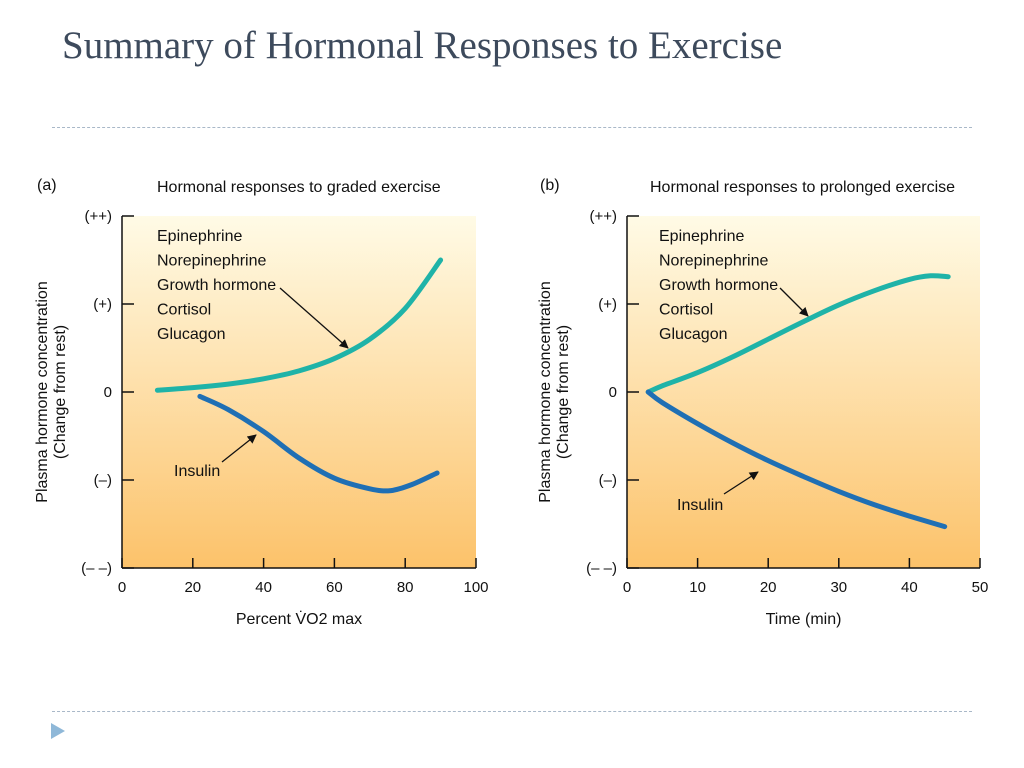 This screenshot has height=768, width=1024. I want to click on panel-label: (a), so click(47, 185).